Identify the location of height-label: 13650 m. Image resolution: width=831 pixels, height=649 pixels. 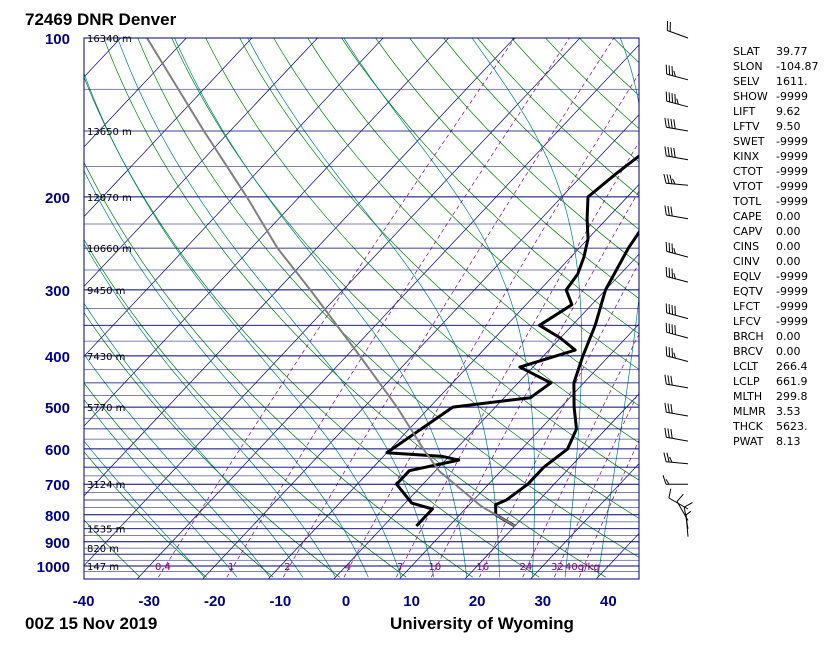
(109, 132).